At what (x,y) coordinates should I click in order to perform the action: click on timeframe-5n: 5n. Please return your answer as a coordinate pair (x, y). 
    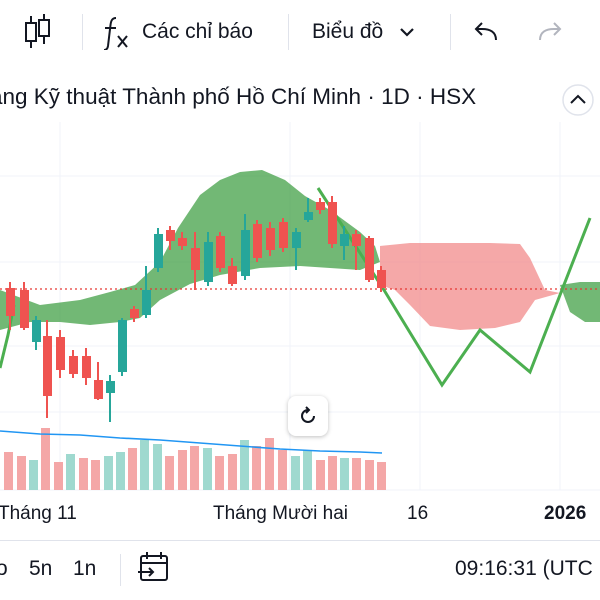
    Looking at the image, I should click on (41, 568).